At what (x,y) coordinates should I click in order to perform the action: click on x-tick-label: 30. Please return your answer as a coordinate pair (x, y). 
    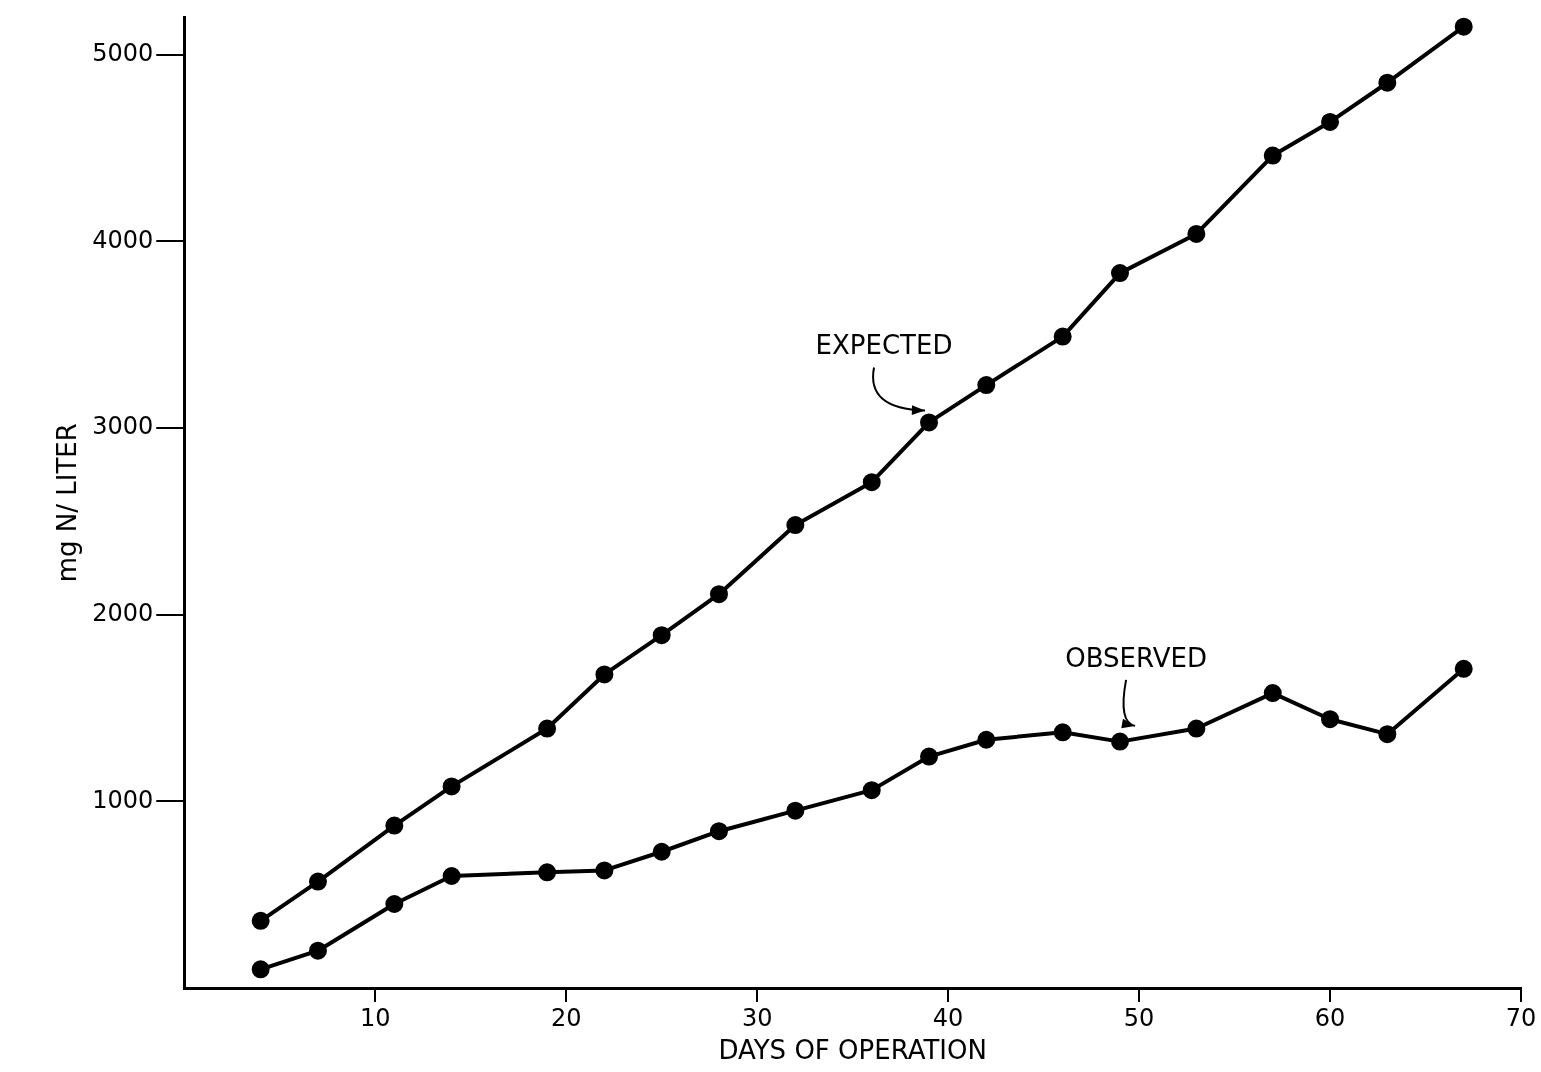
    Looking at the image, I should click on (757, 1017).